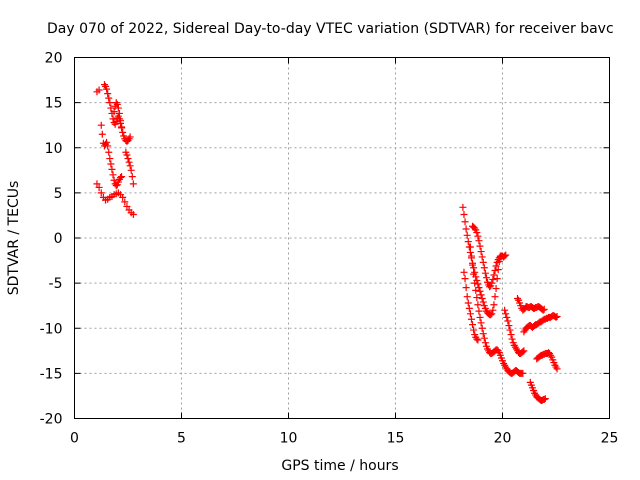 The height and width of the screenshot is (480, 640). I want to click on series-seg-n, so click(537, 391).